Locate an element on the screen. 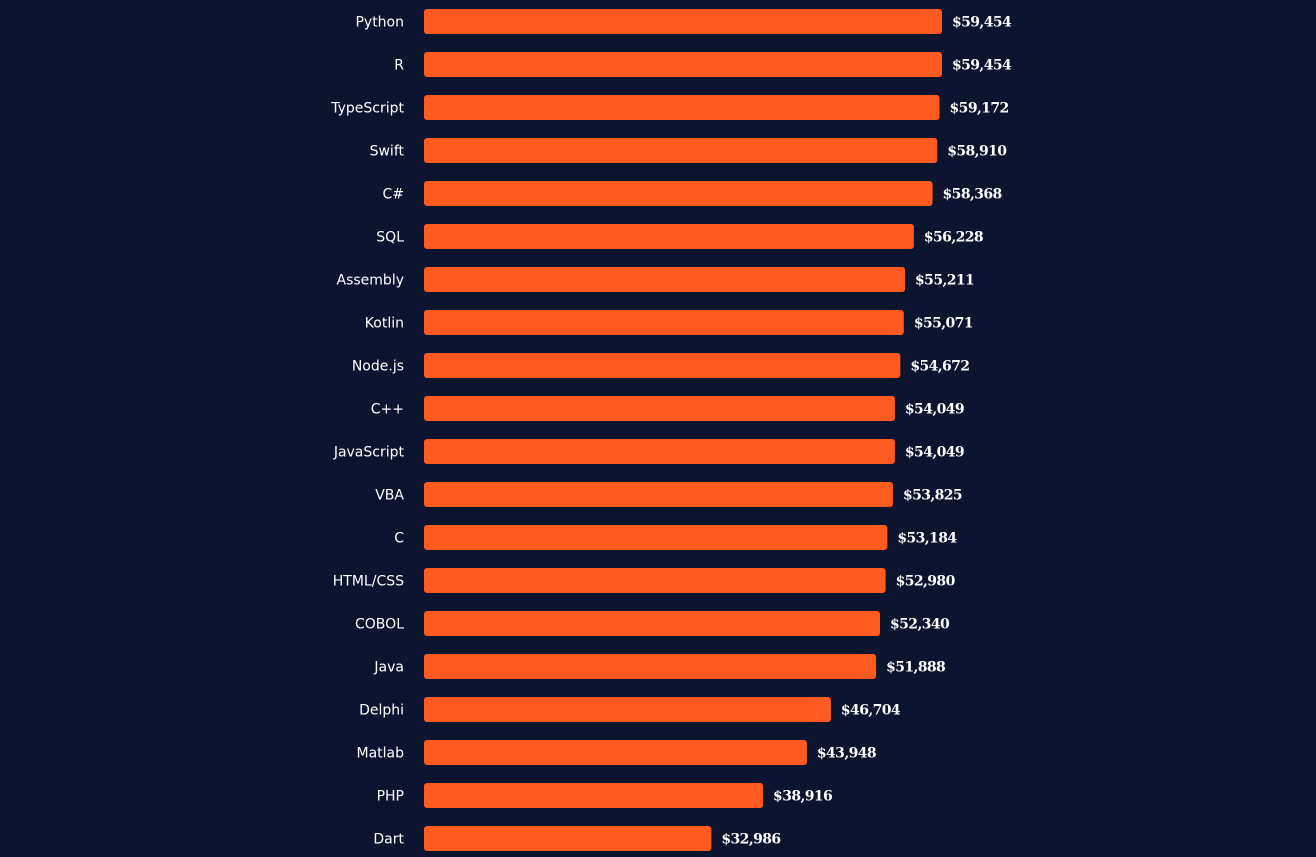 The width and height of the screenshot is (1316, 857). bar-row-php: PHP $38,916 is located at coordinates (605, 795).